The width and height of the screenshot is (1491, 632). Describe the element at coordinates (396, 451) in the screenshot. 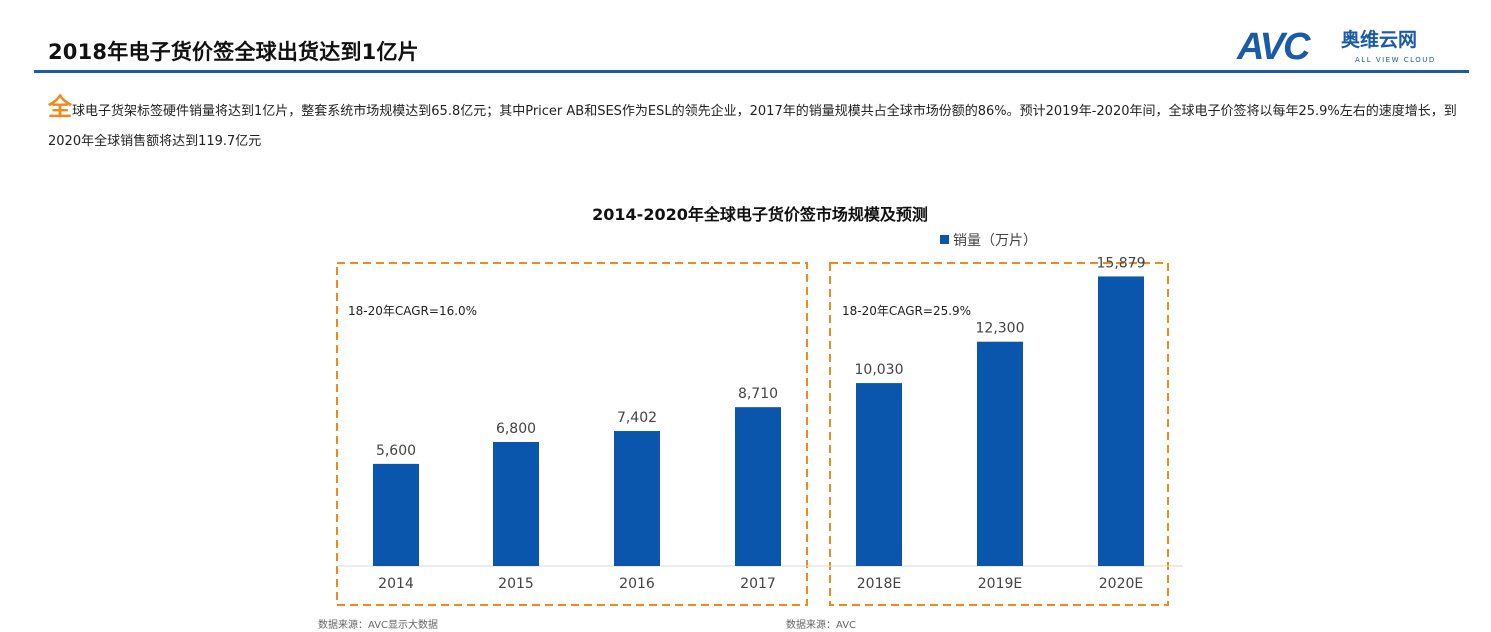

I see `value-label-2014: 5,600` at that location.